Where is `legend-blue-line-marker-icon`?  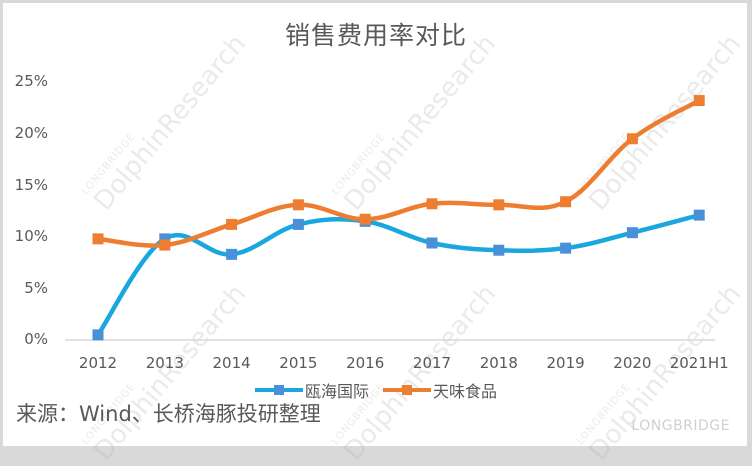
legend-blue-line-marker-icon is located at coordinates (278, 390).